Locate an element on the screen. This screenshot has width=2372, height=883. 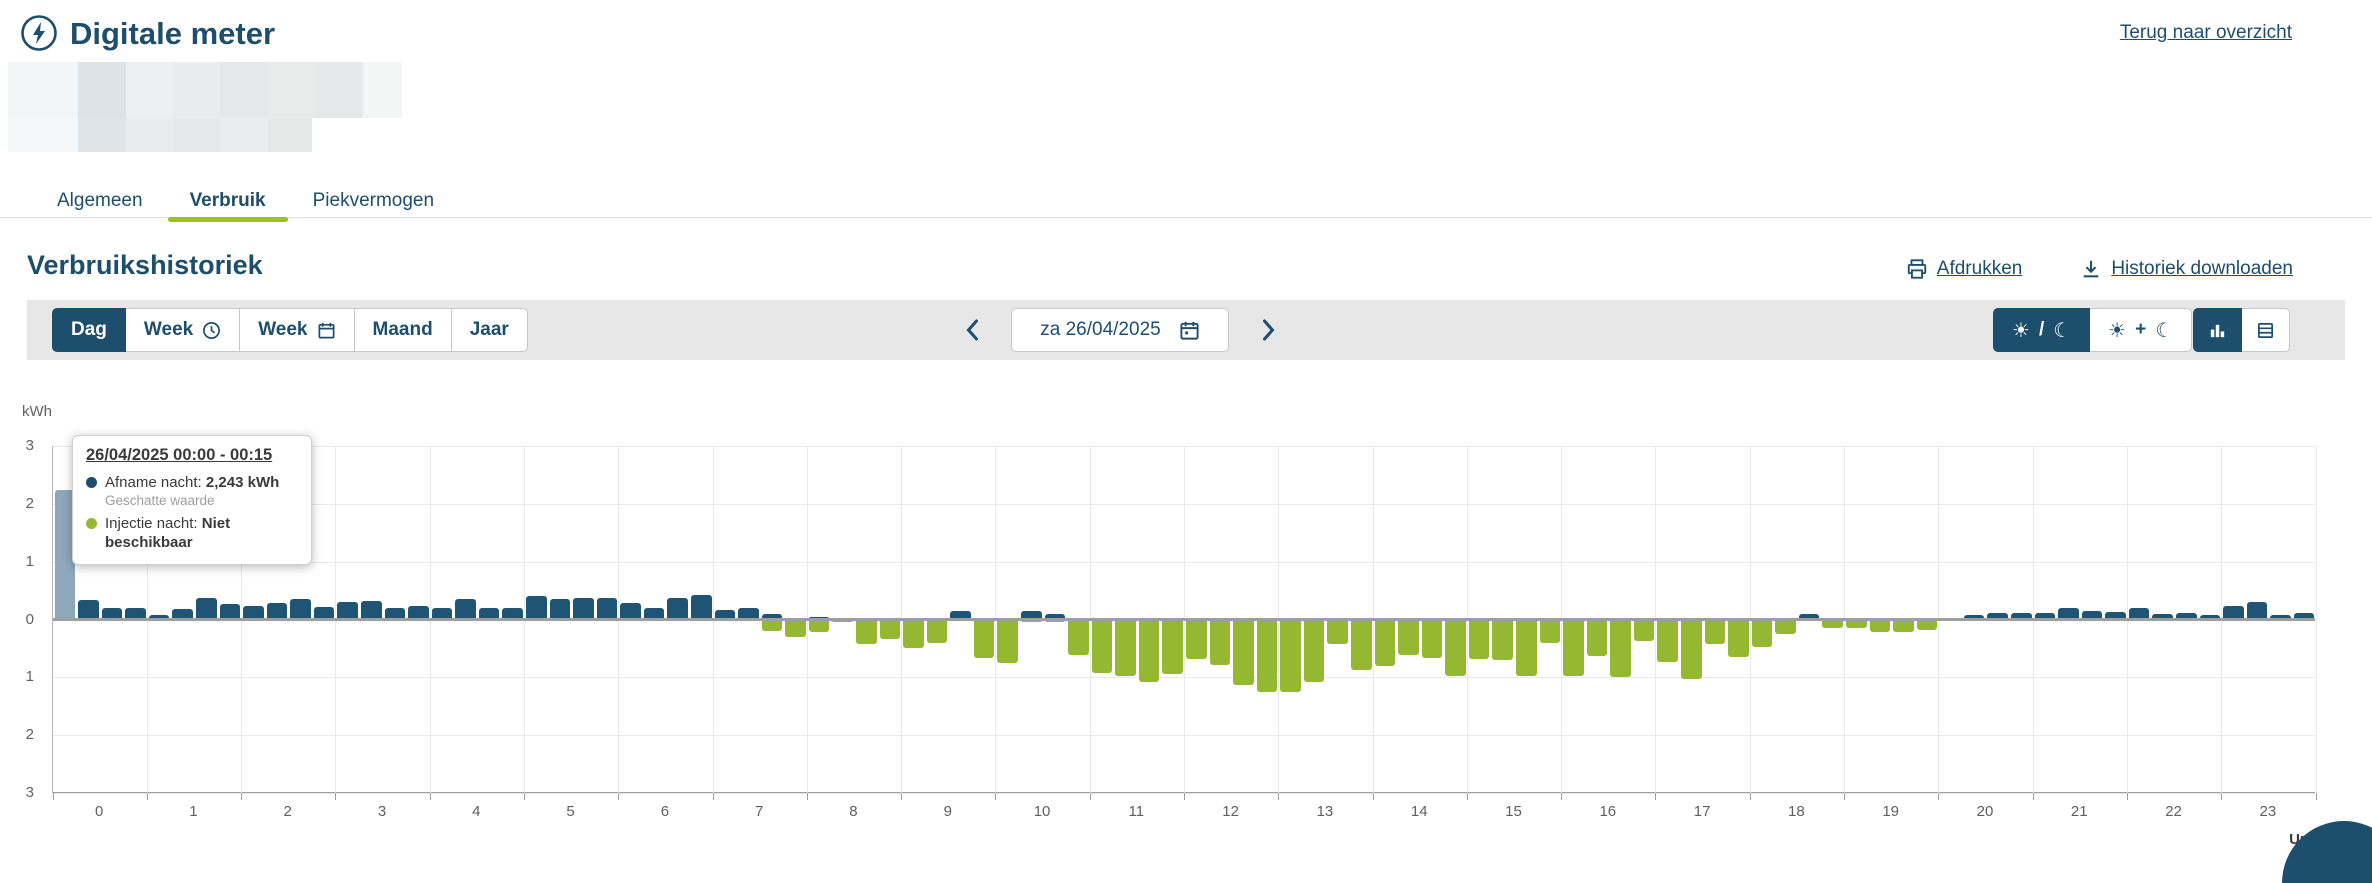
period-dag-button: Dag is located at coordinates (89, 330).